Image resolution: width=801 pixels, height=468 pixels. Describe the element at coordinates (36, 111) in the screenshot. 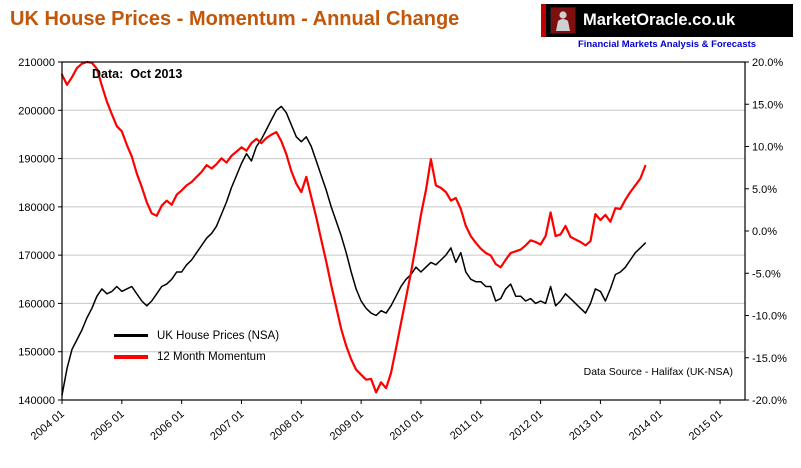

I see `svg-text: 200000` at that location.